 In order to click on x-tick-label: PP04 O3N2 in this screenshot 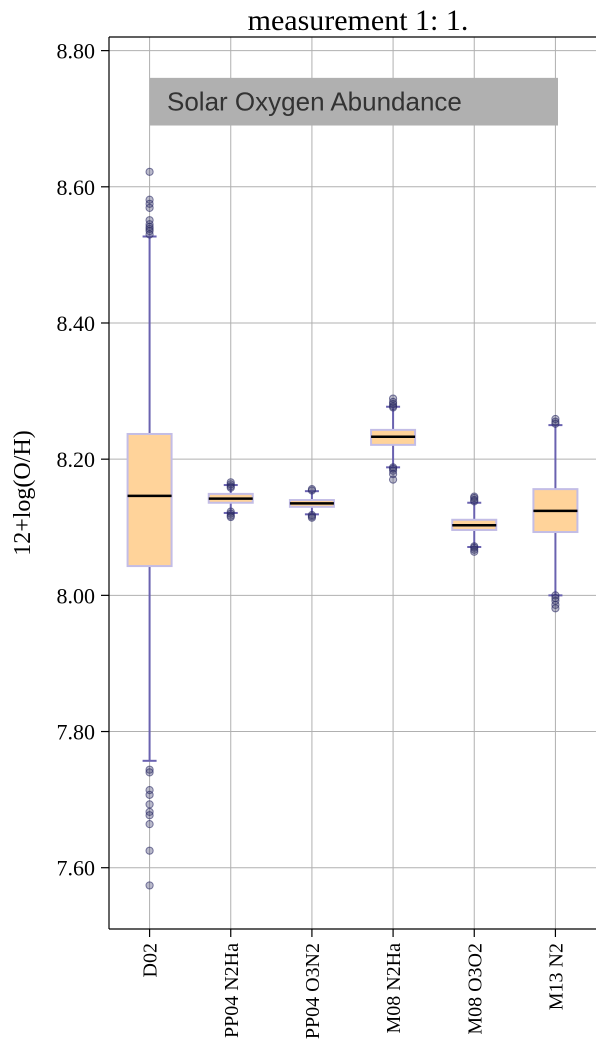, I will do `click(313, 991)`.